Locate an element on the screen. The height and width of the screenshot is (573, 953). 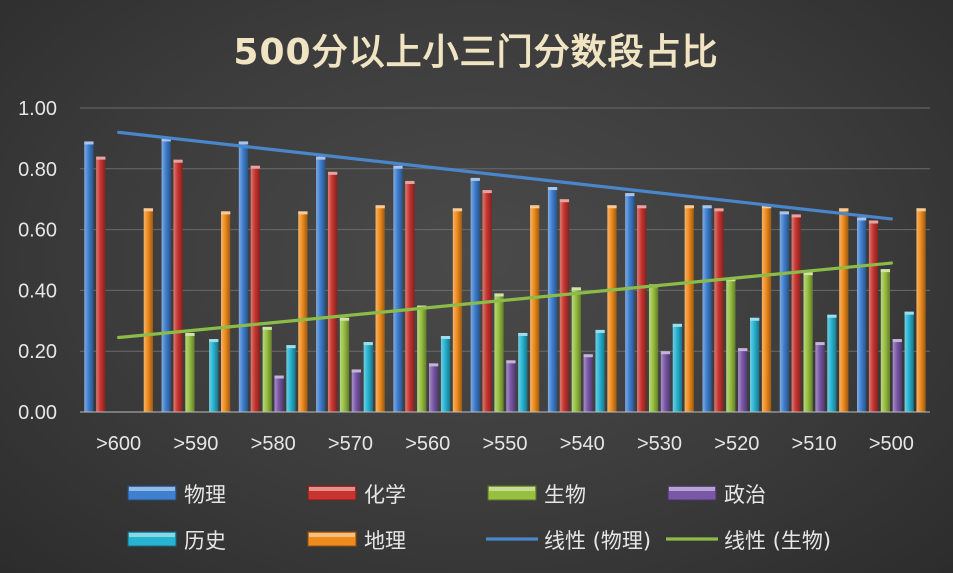
bar-历史->560 is located at coordinates (445, 374).